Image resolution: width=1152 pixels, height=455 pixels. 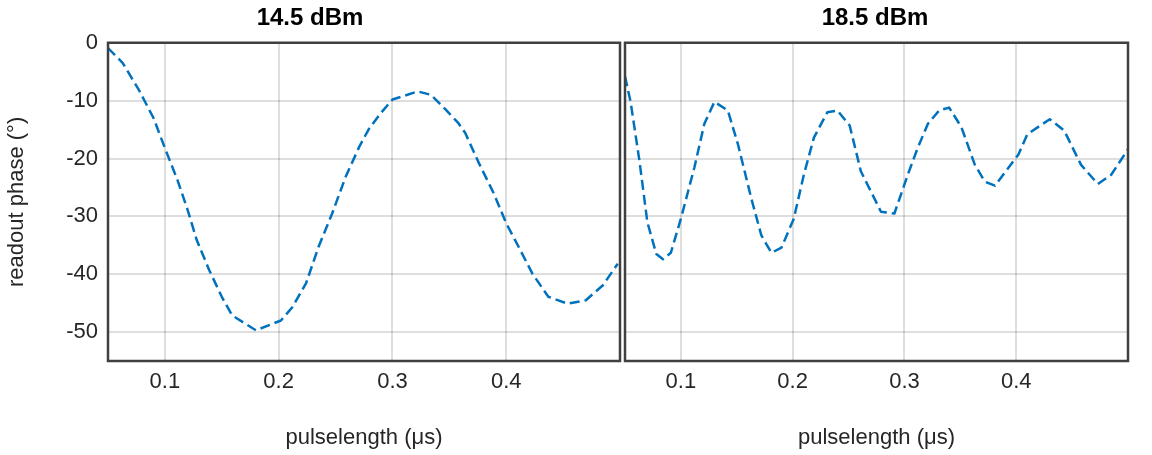 What do you see at coordinates (82, 273) in the screenshot?
I see `y-tick-label: -40` at bounding box center [82, 273].